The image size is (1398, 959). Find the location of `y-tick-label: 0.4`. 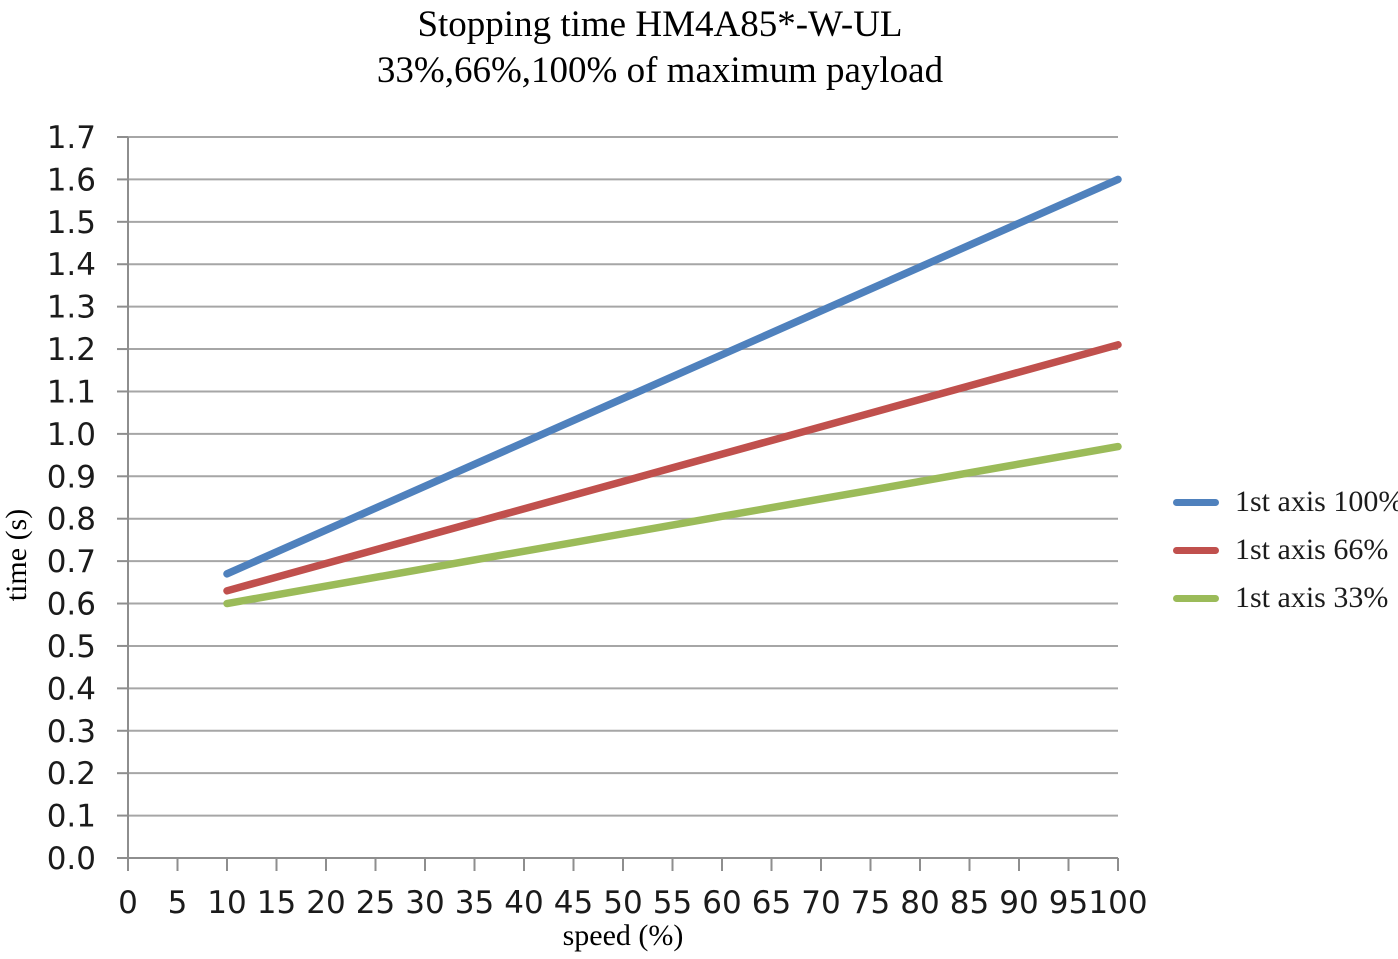

y-tick-label: 0.4 is located at coordinates (71, 689).